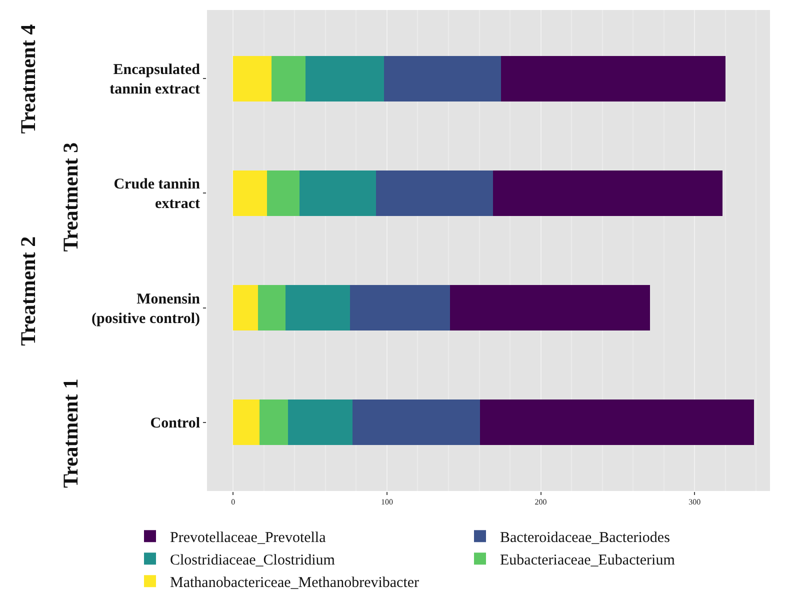  Describe the element at coordinates (146, 309) in the screenshot. I see `y-tick-label: Monensin (positive control)` at that location.